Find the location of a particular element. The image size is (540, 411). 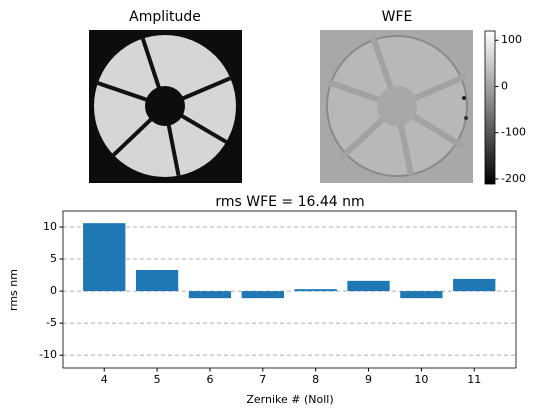

y-tick-label: 10 is located at coordinates (50, 226).